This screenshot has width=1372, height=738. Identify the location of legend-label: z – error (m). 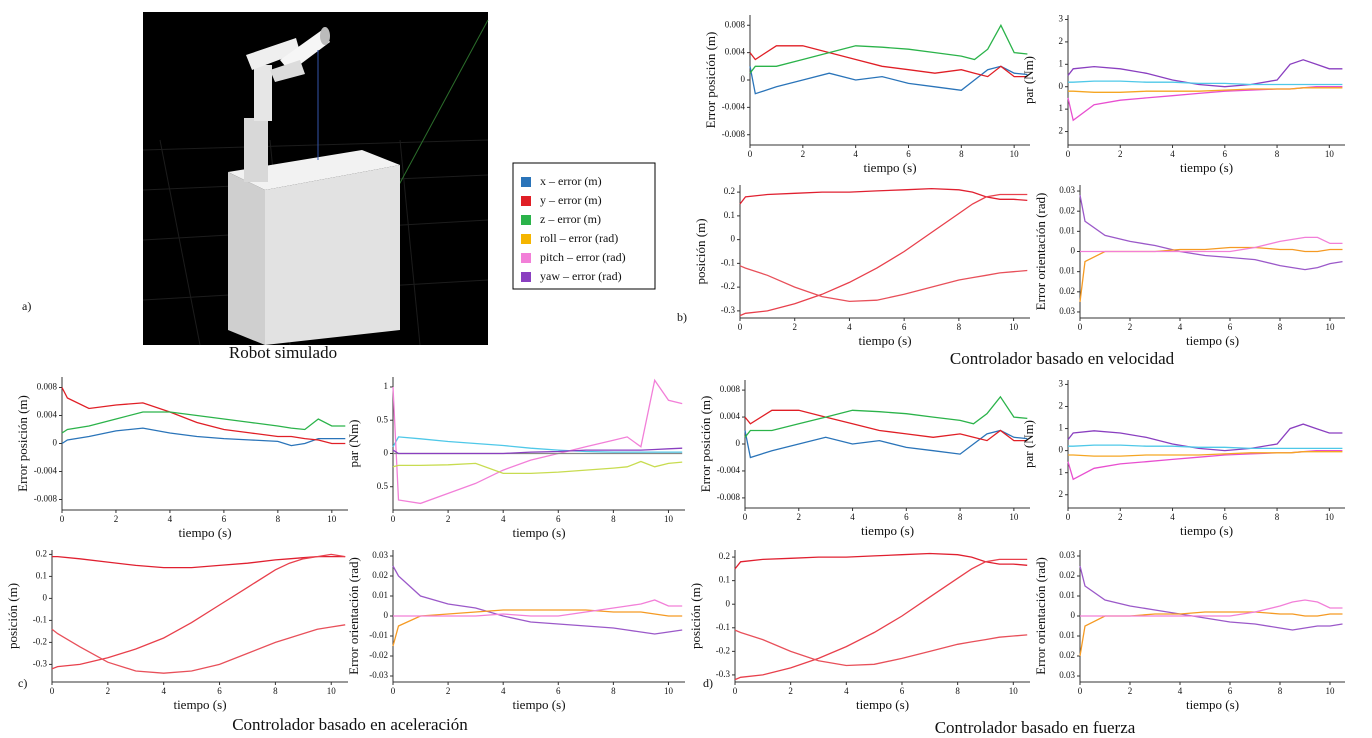
(570, 219).